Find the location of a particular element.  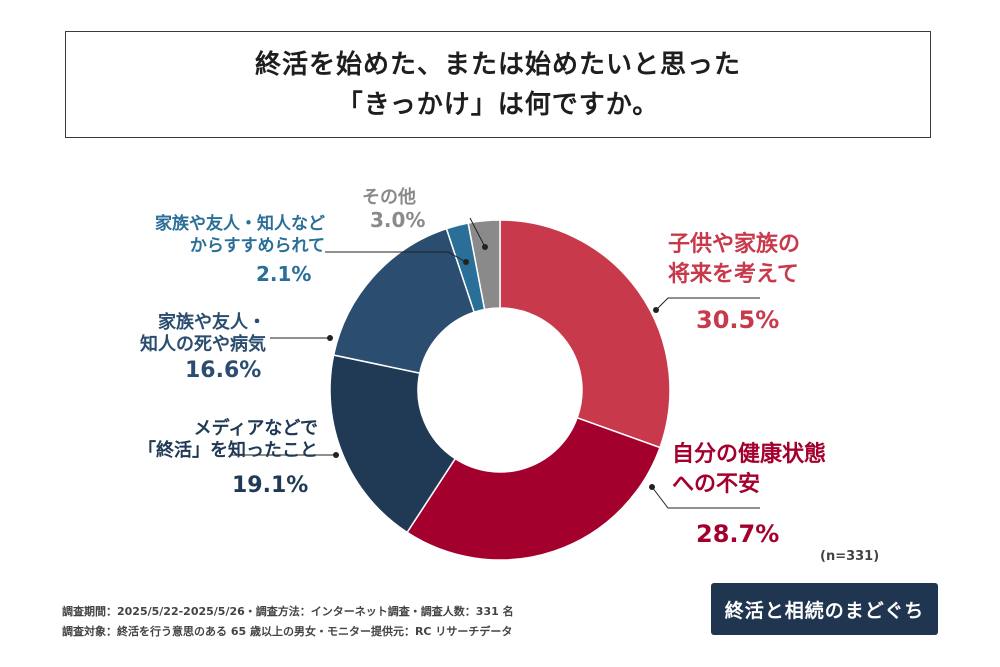

leader-dot-health is located at coordinates (652, 487).